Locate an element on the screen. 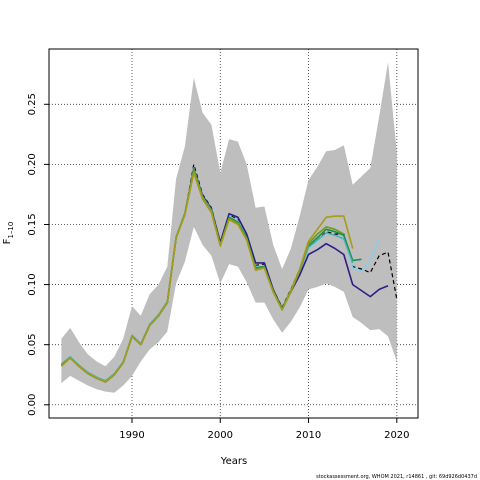  y-tick-label: 0.20 is located at coordinates (32, 164).